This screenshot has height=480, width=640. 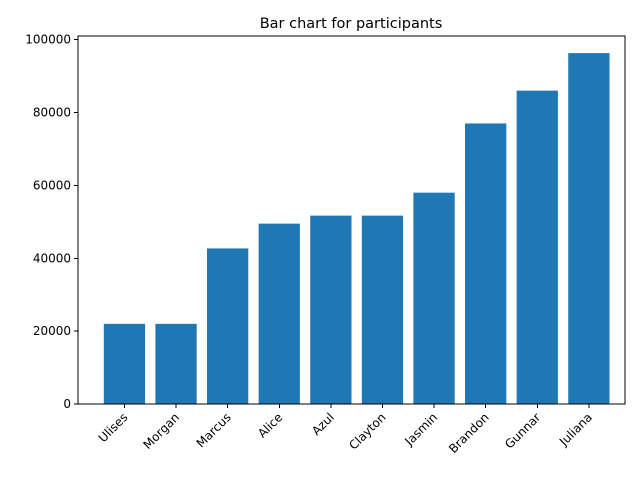 What do you see at coordinates (214, 430) in the screenshot?
I see `x-tick-label: Marcus` at bounding box center [214, 430].